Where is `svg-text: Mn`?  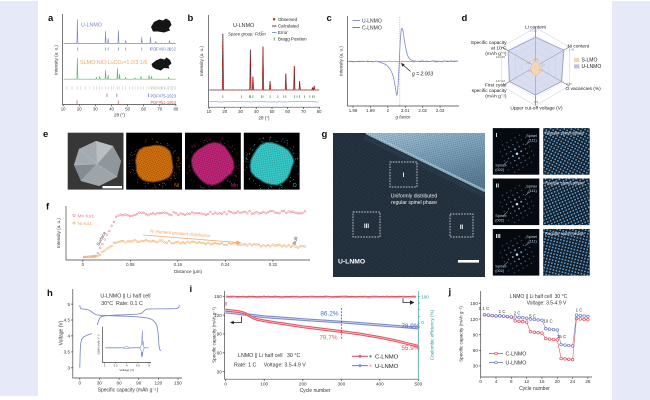 svg-text: Mn is located at coordinates (234, 186).